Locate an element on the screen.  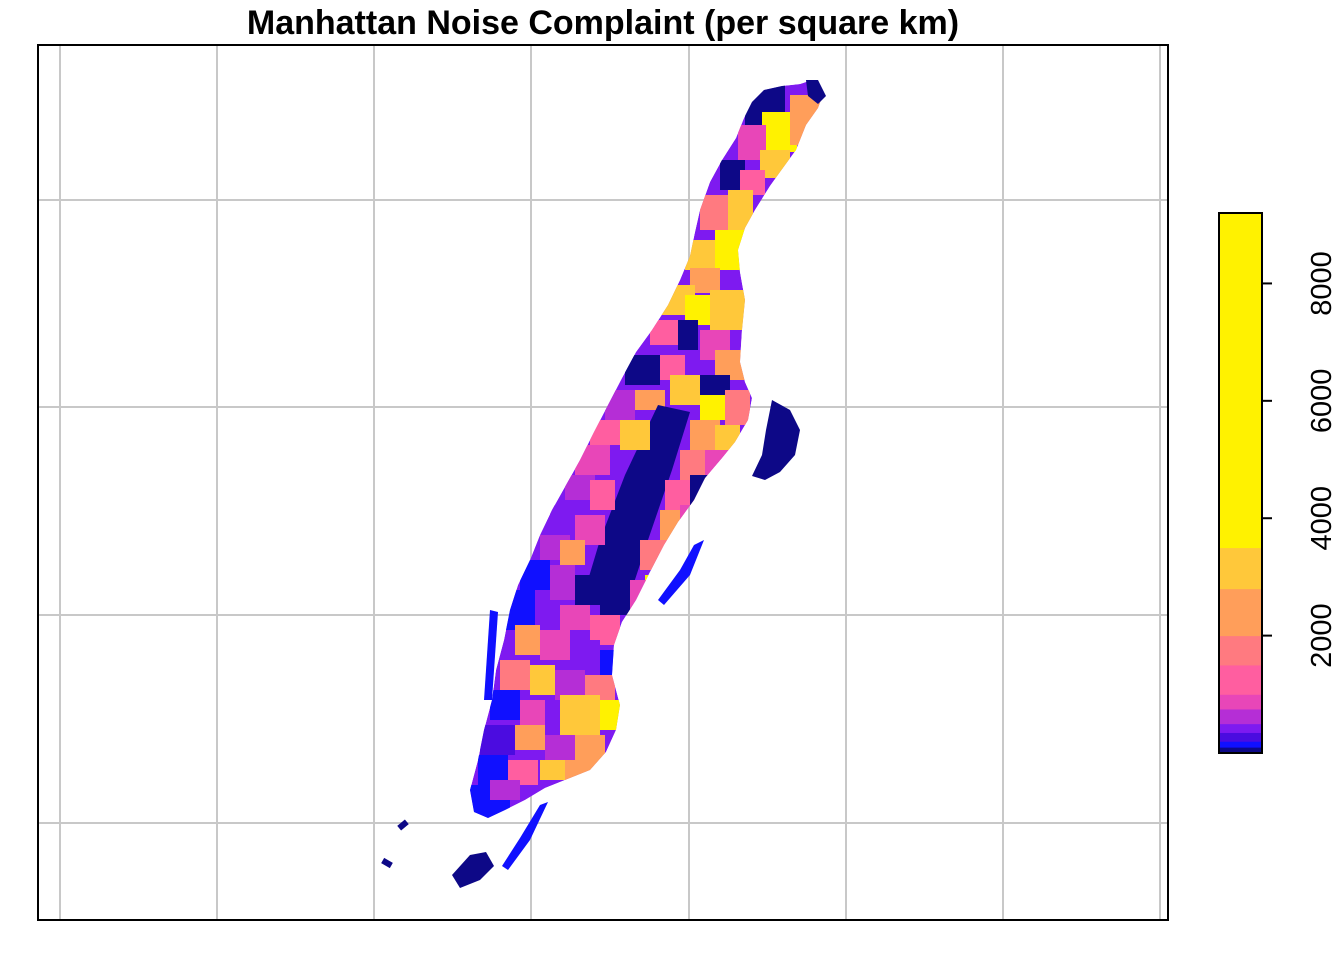
central-park is located at coordinates (637, 507).